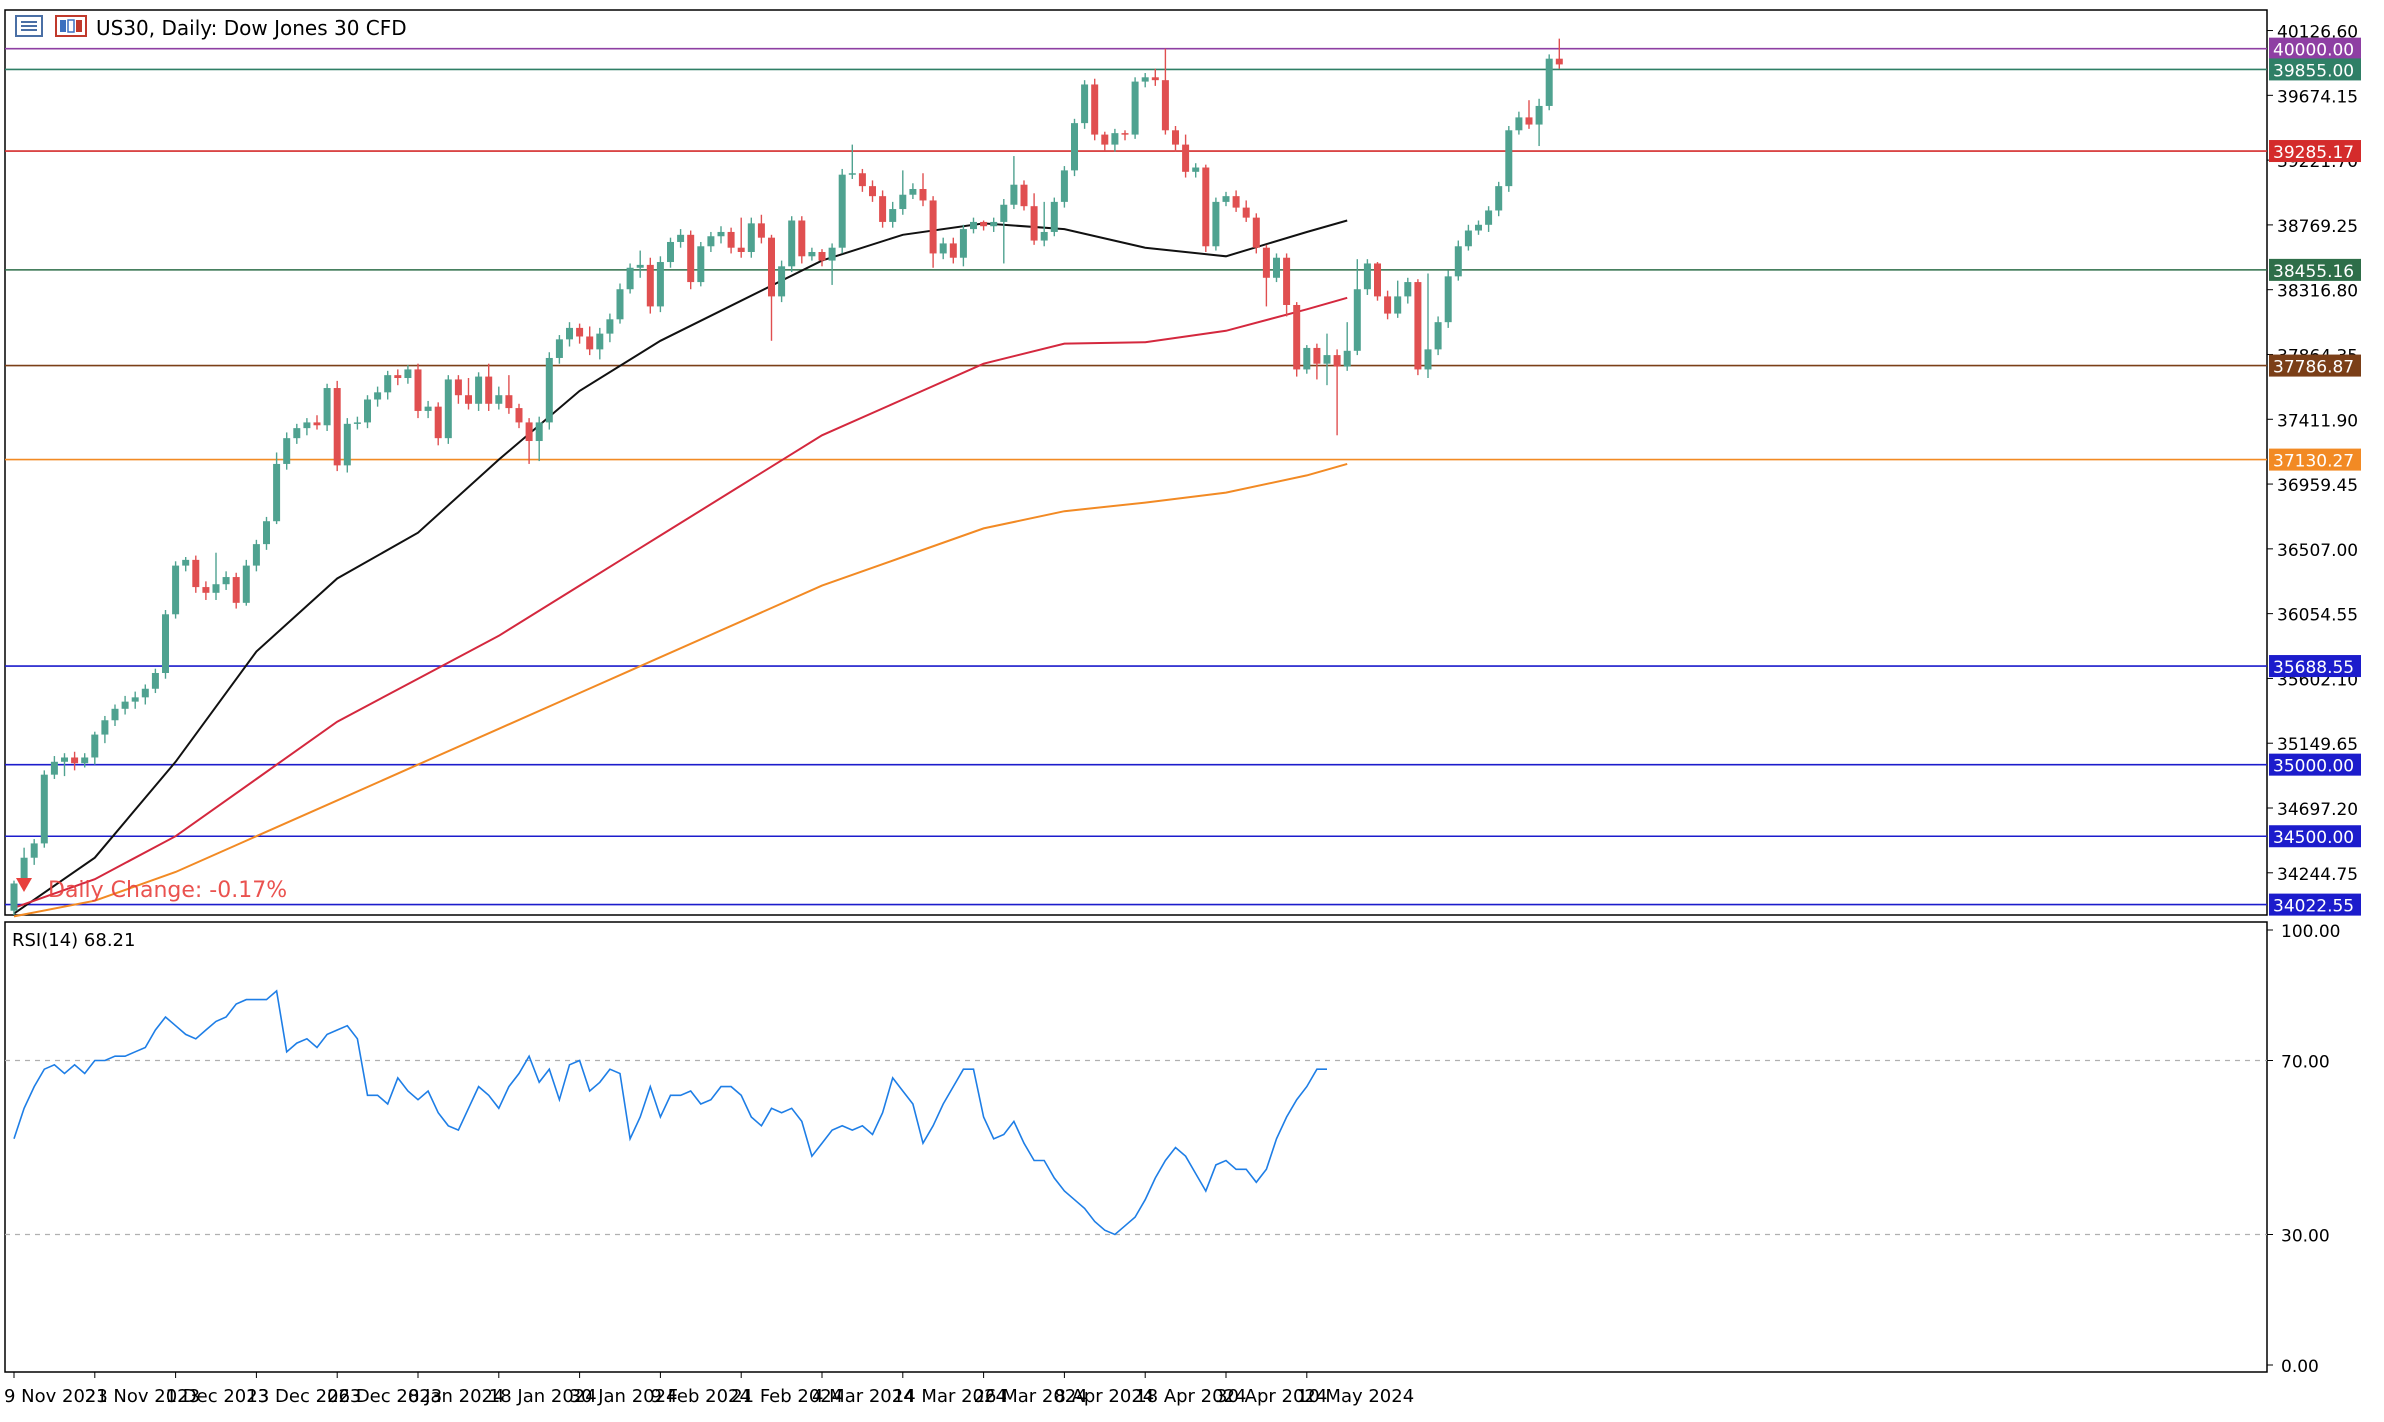 The height and width of the screenshot is (1422, 2384). I want to click on level-label-3: 38455.16, so click(2313, 272).